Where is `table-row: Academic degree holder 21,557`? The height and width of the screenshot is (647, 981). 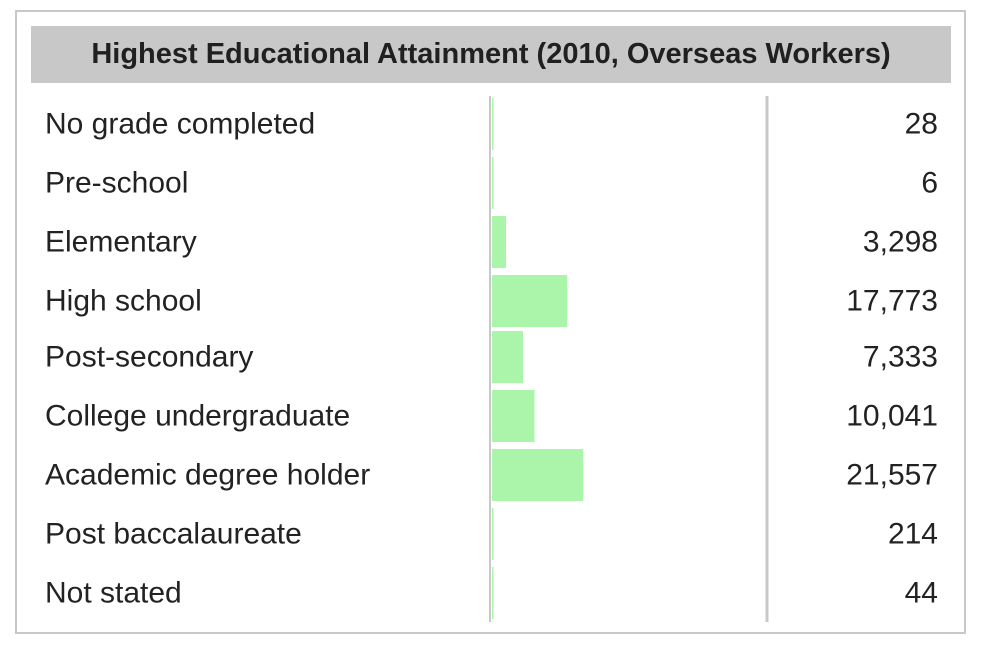
table-row: Academic degree holder 21,557 is located at coordinates (491, 475).